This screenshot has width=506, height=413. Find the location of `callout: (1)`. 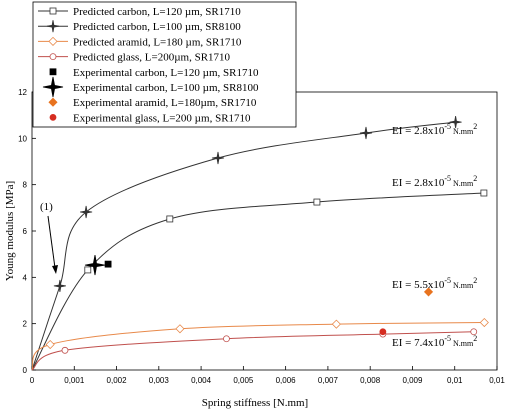

callout: (1) is located at coordinates (46, 207).